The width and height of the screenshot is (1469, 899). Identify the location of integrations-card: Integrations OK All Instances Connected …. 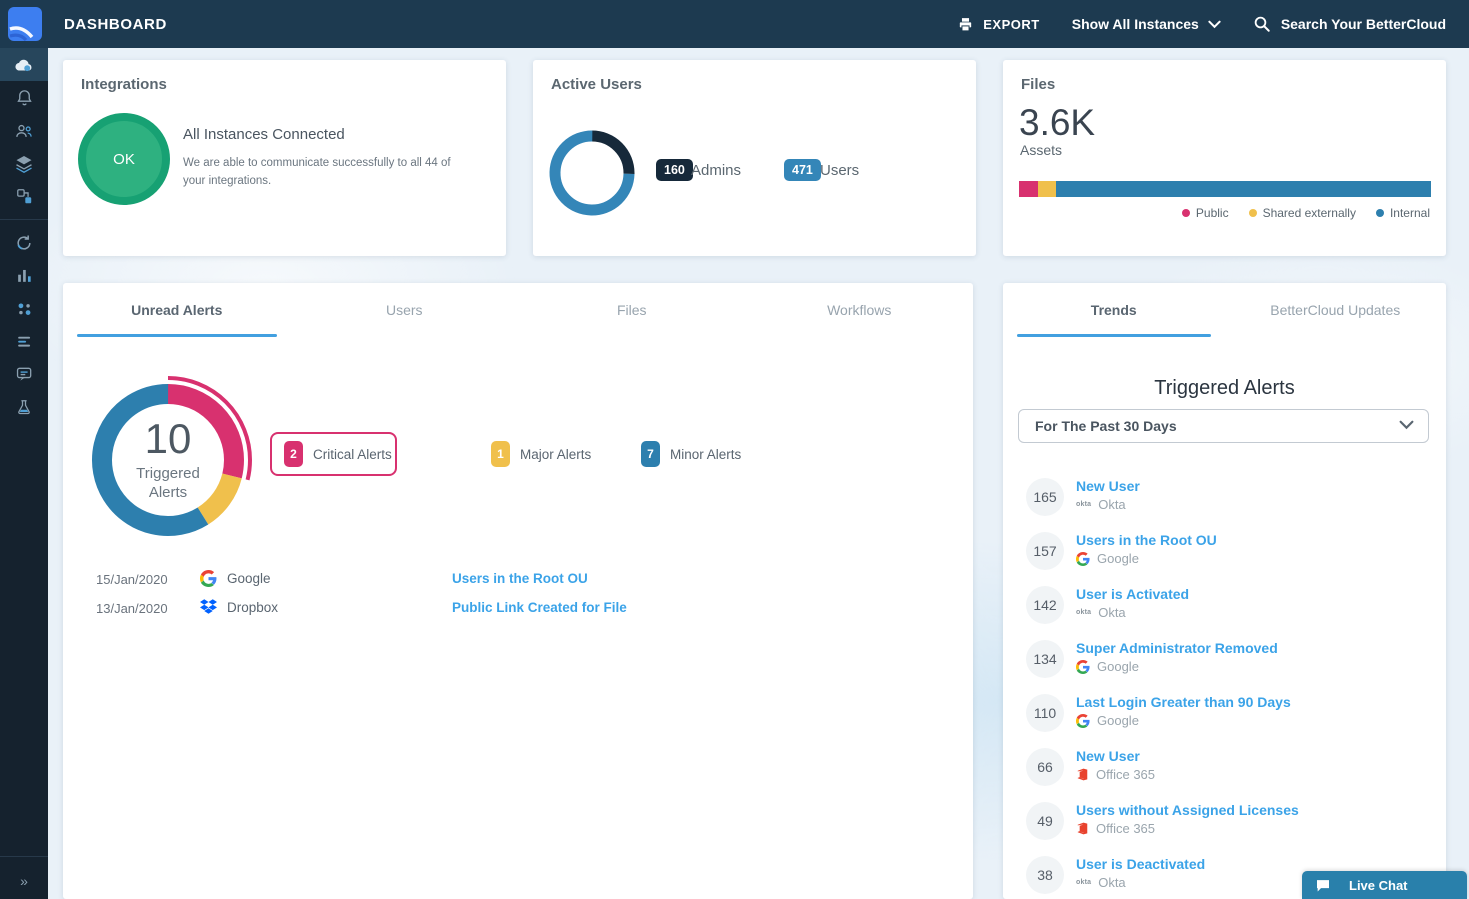
(284, 158).